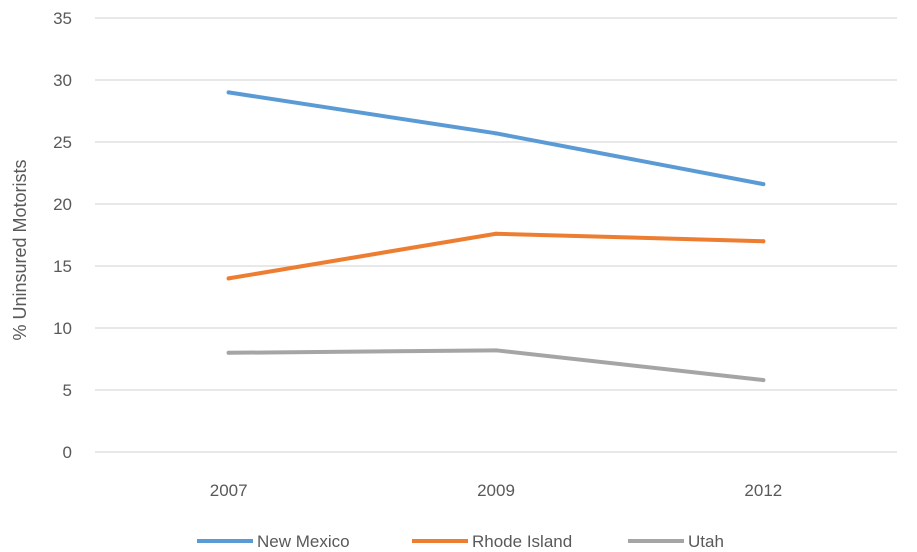 The width and height of the screenshot is (917, 552). I want to click on y-tick-label: 25, so click(62, 142).